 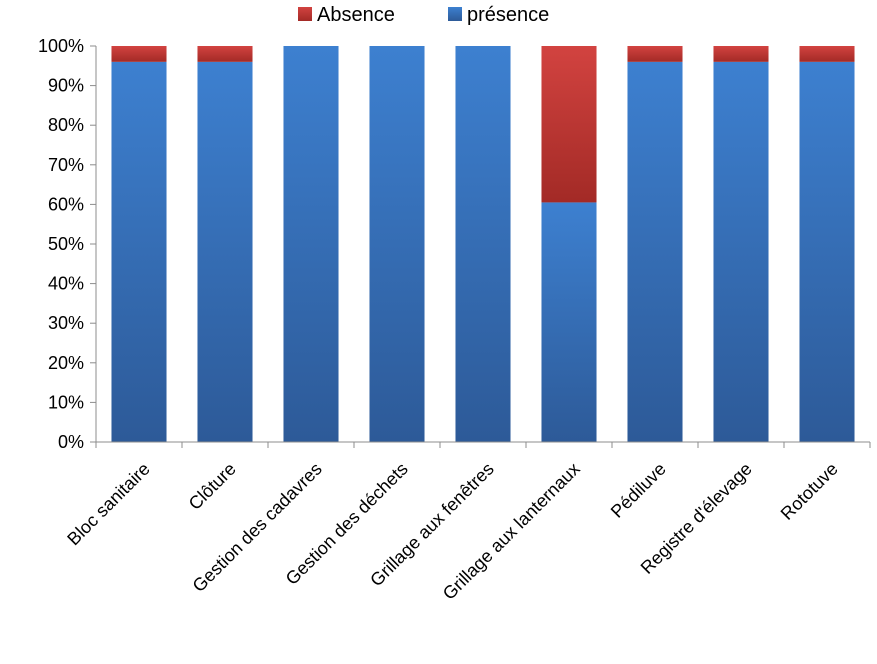 I want to click on y-tick-label: 60%, so click(x=66, y=204).